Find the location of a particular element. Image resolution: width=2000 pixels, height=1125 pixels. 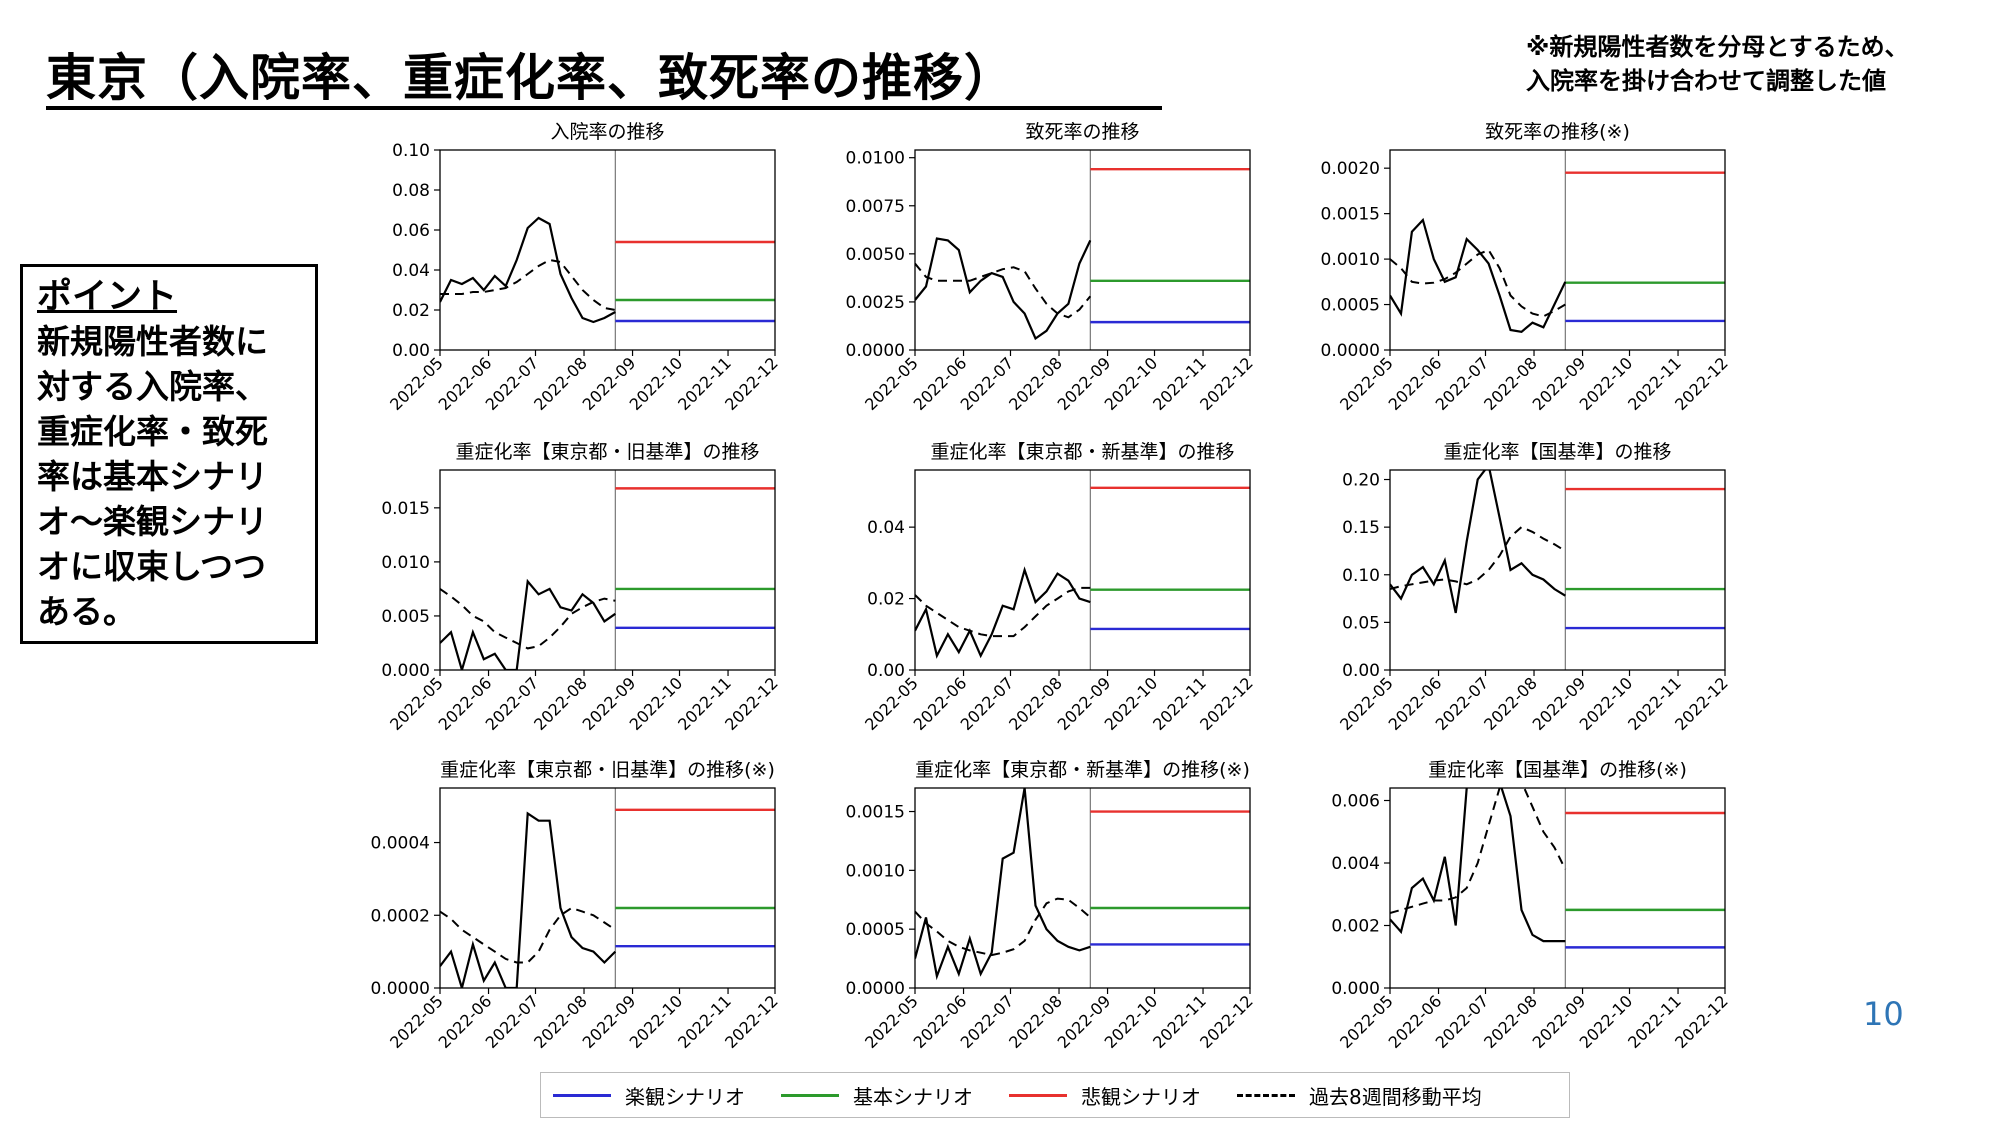

chart-title: 重症化率【東京都・旧基準】の推移 is located at coordinates (607, 452).